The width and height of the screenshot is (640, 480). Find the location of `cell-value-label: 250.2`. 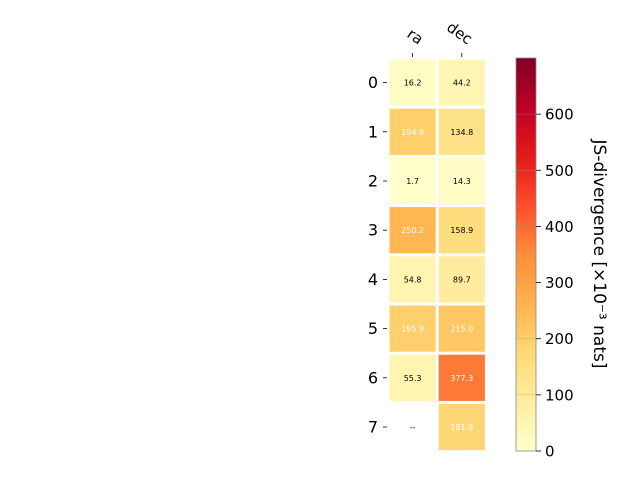

cell-value-label: 250.2 is located at coordinates (412, 230).